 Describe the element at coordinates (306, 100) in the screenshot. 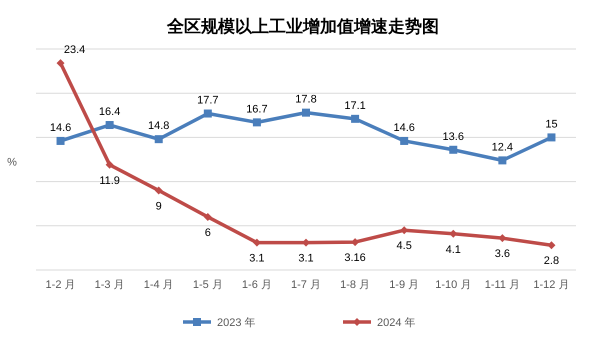

I see `data-label: 17.8` at that location.